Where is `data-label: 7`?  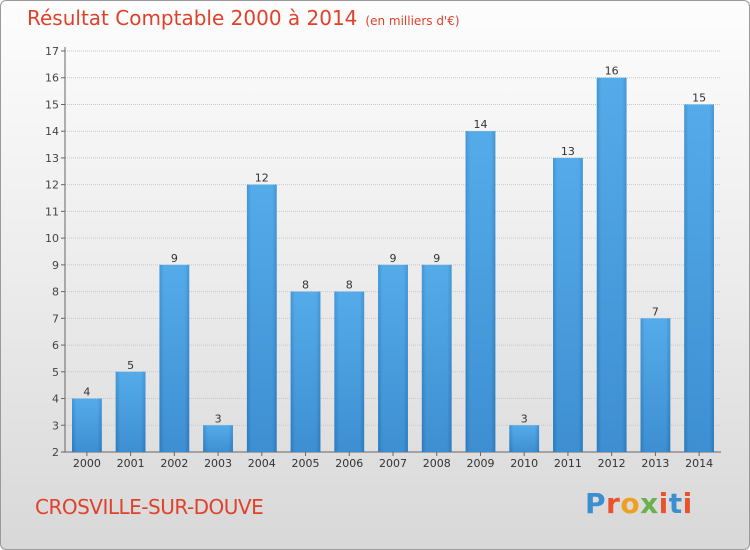 data-label: 7 is located at coordinates (655, 311).